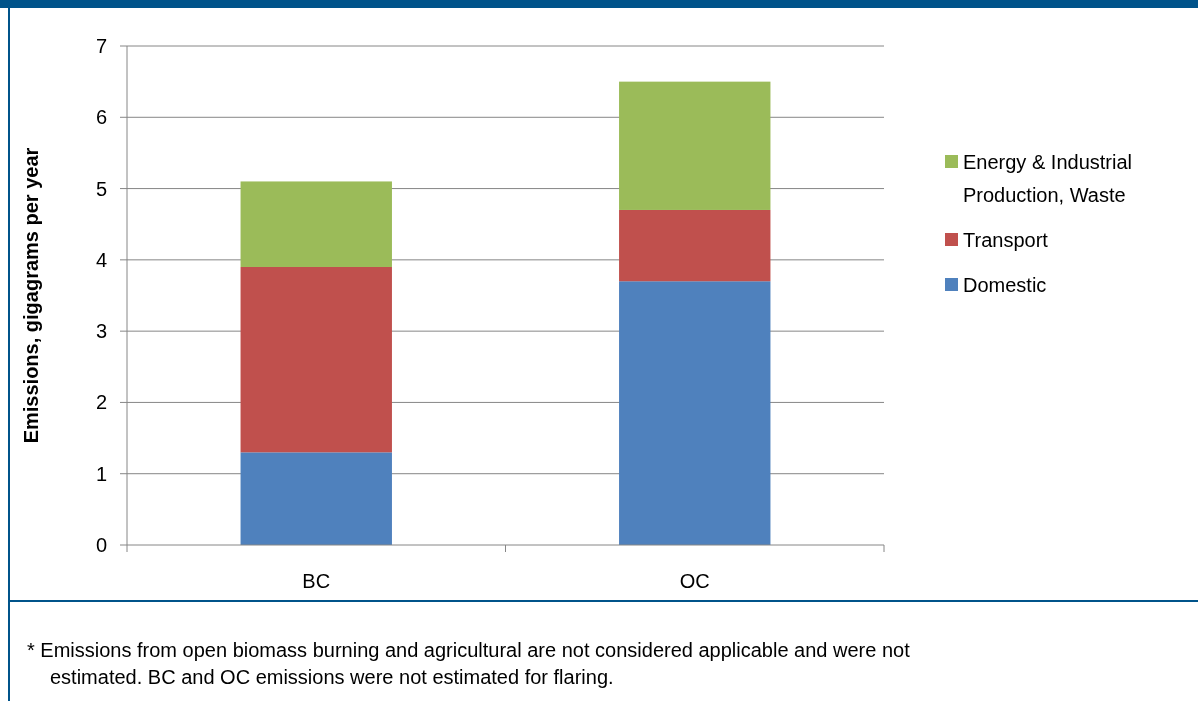 The width and height of the screenshot is (1198, 701). What do you see at coordinates (1006, 240) in the screenshot?
I see `legend-label: Transport` at bounding box center [1006, 240].